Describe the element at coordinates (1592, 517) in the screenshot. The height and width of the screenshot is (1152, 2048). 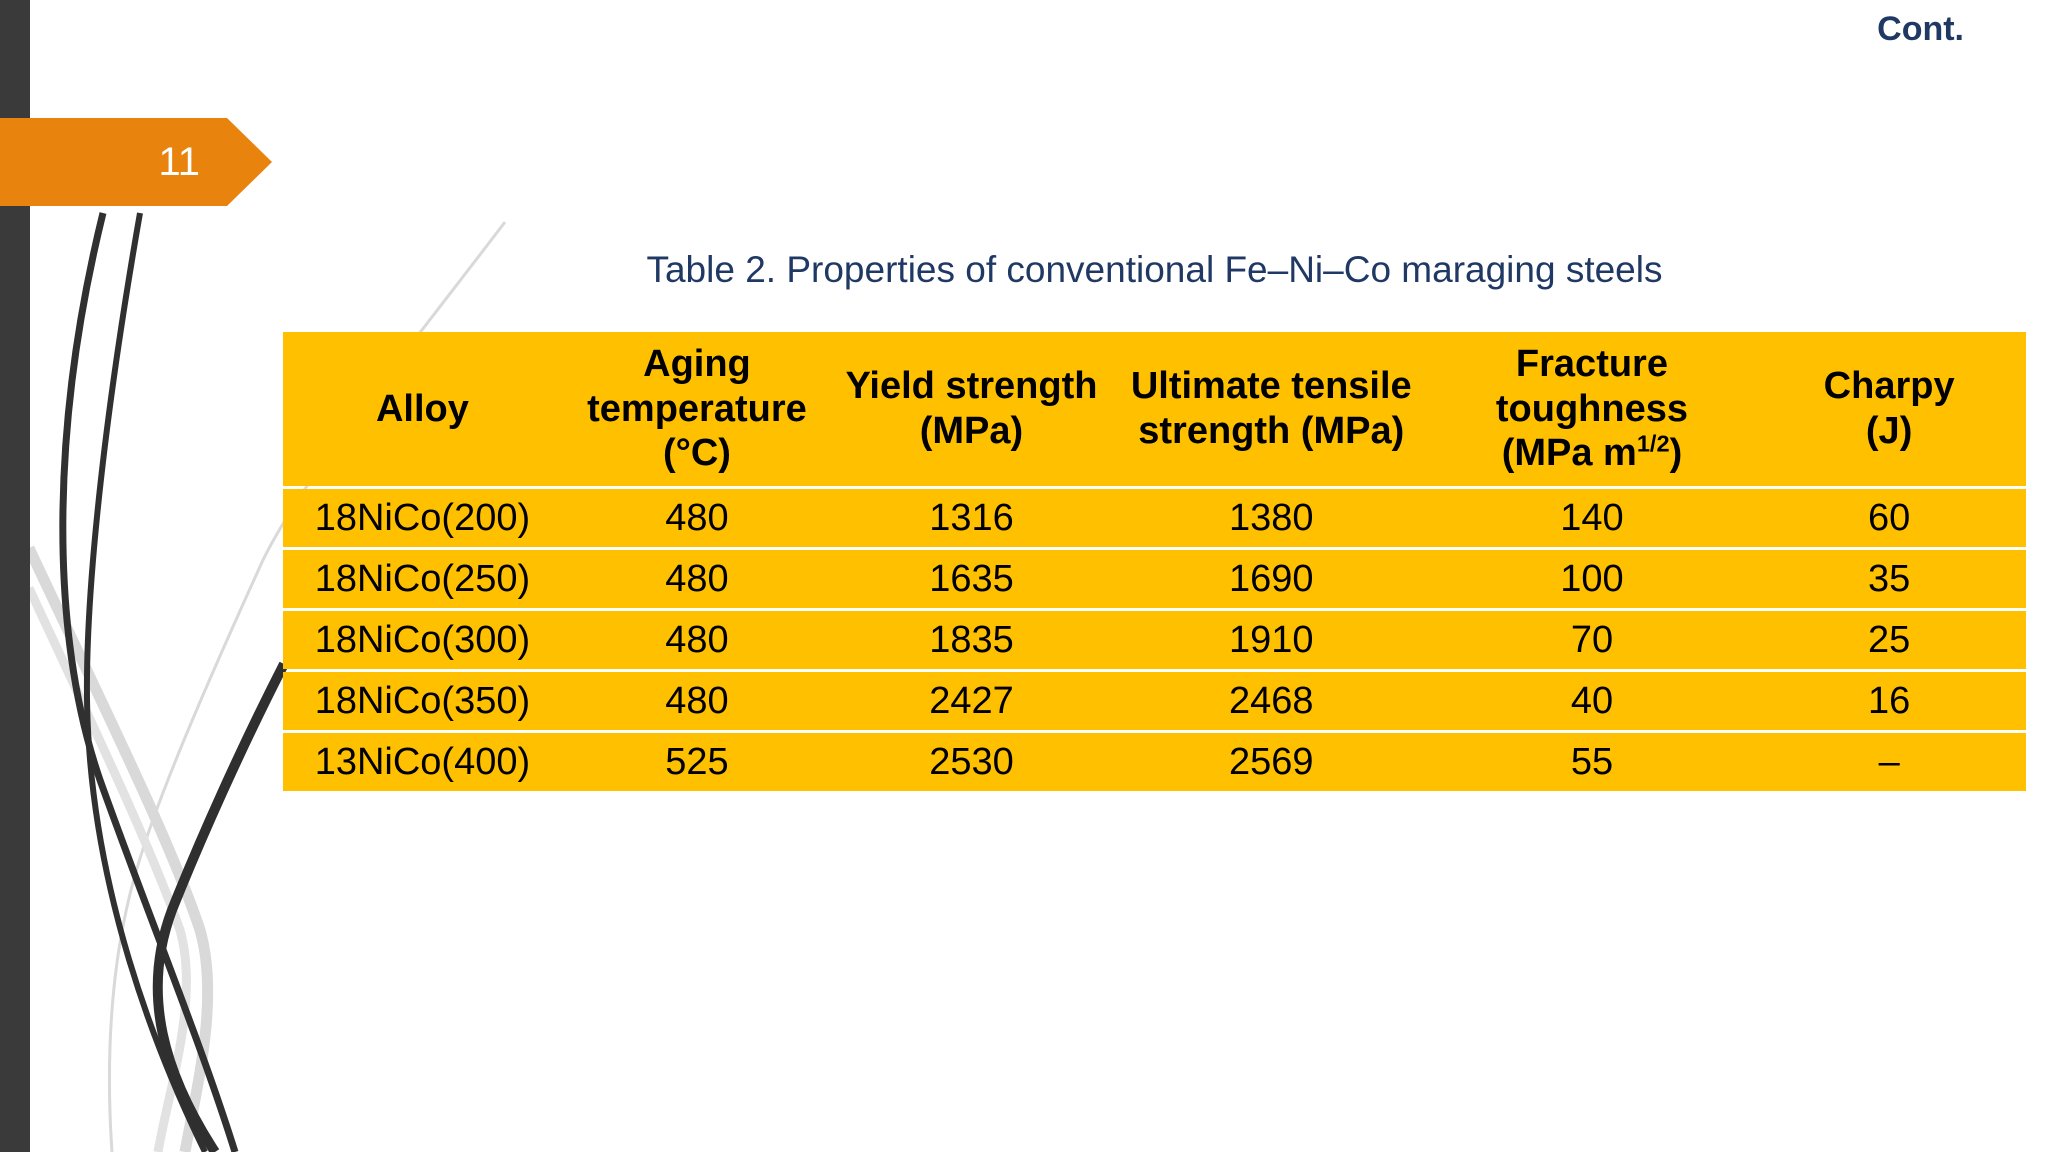
I see `cell-fracture-toughness: 140` at that location.